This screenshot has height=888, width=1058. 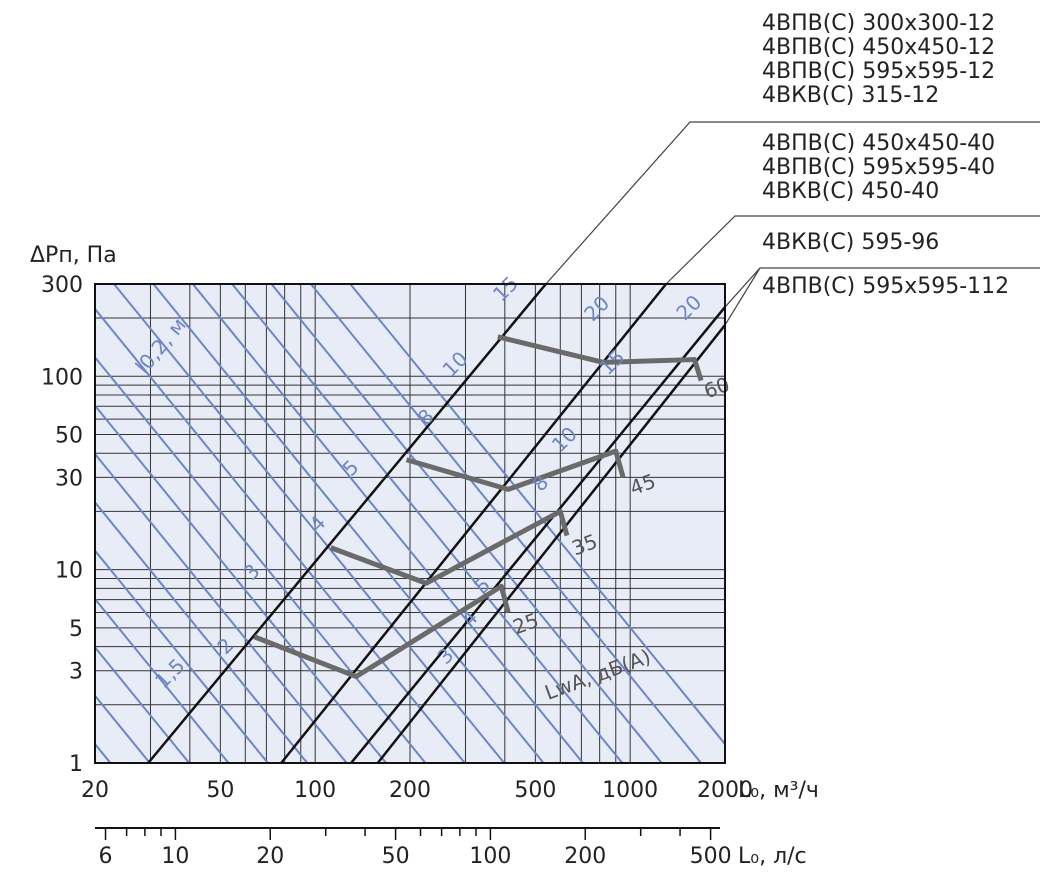 I want to click on legend-entry-line: 4ВКВ(С) 450-40, so click(x=850, y=191).